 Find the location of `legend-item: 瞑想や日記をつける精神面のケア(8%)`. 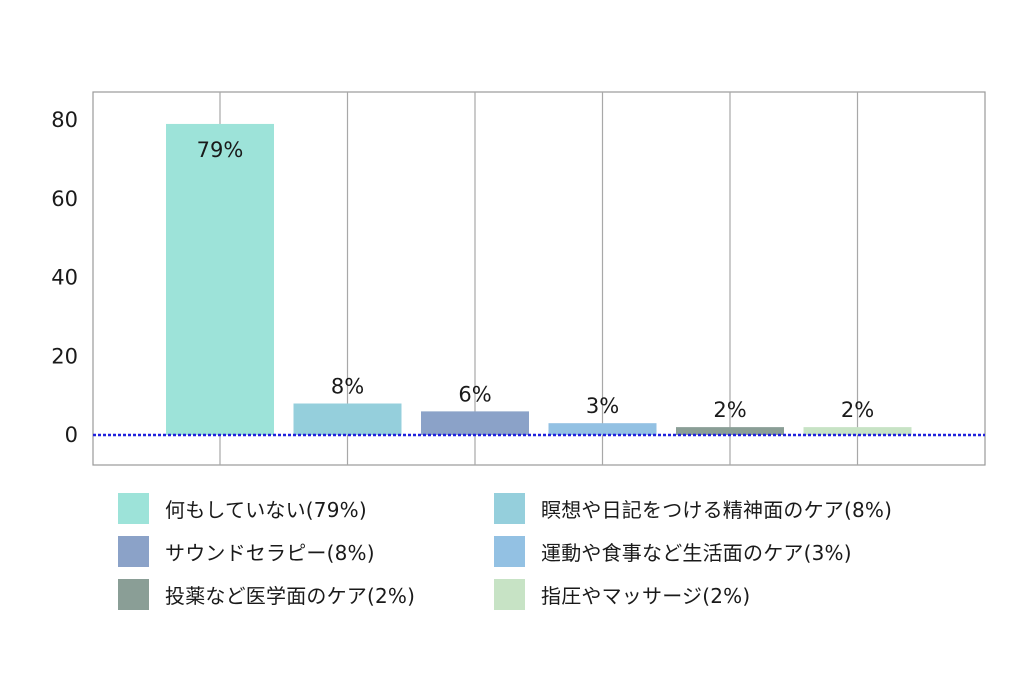

legend-item: 瞑想や日記をつける精神面のケア(8%) is located at coordinates (729, 508).